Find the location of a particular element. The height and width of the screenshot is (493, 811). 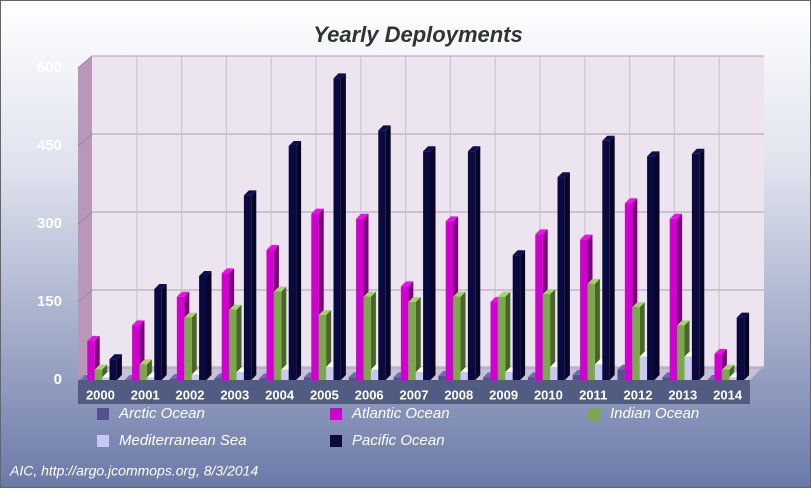

x-tick-label: 2009 is located at coordinates (503, 394).